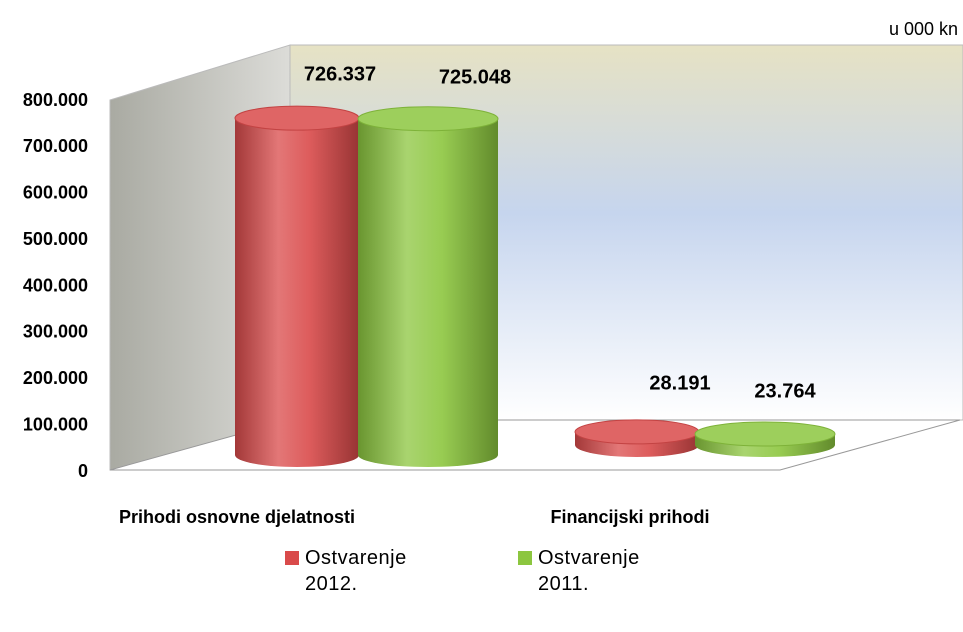 This screenshot has width=963, height=632. What do you see at coordinates (55, 239) in the screenshot?
I see `y-tick-label: 500.000` at bounding box center [55, 239].